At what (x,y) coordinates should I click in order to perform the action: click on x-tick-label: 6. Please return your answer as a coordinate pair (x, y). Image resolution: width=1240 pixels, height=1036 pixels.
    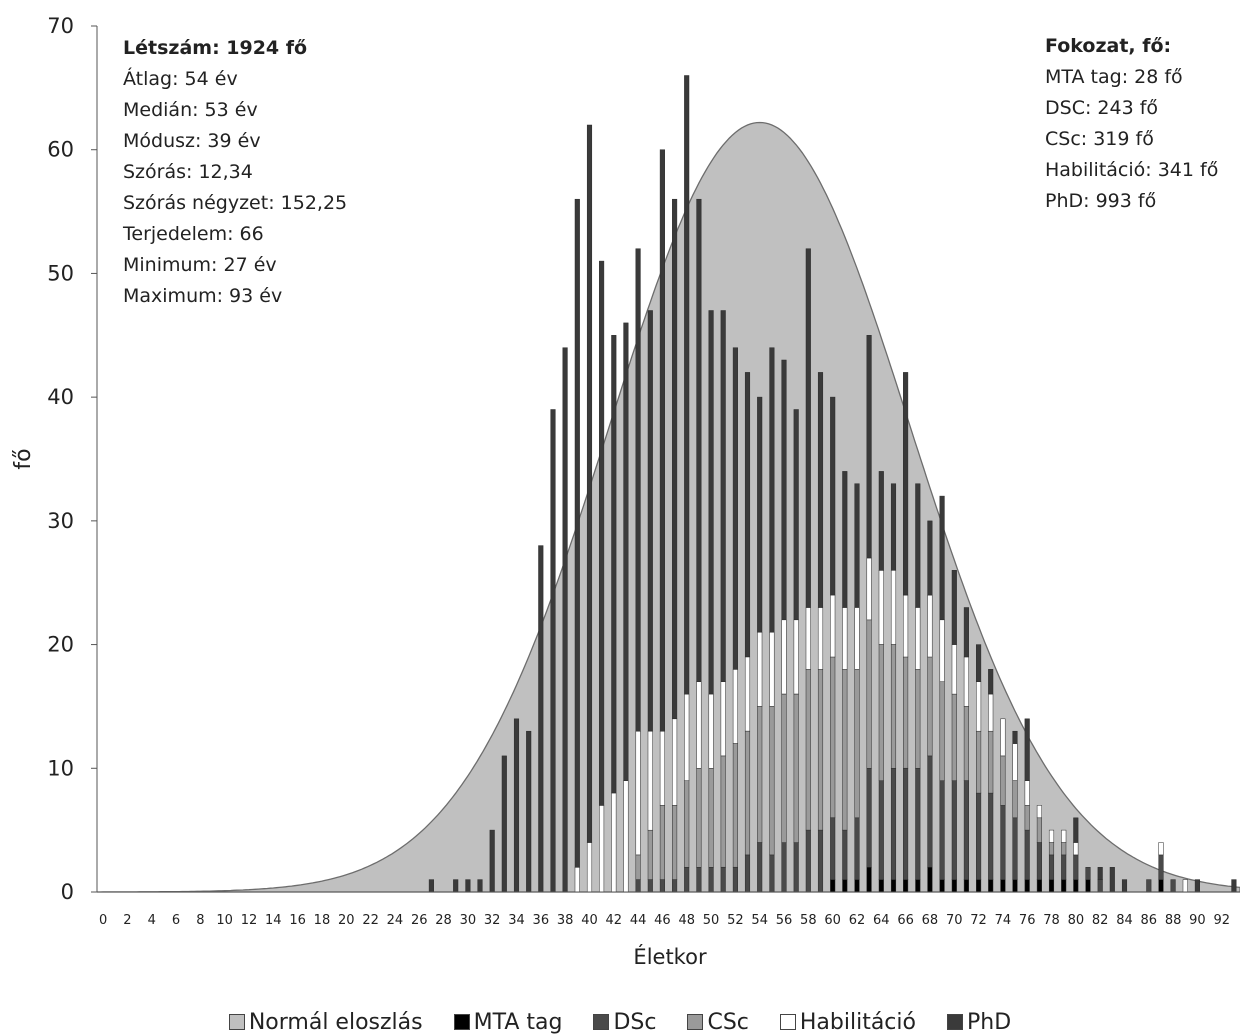
    Looking at the image, I should click on (176, 920).